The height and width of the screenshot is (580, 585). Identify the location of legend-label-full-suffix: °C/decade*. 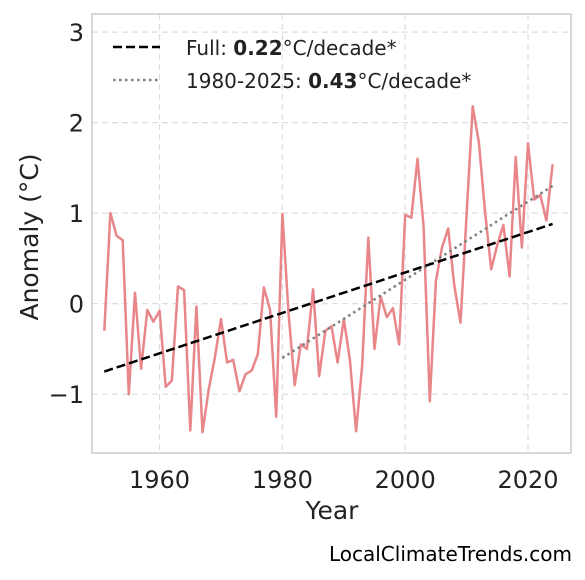
(340, 48).